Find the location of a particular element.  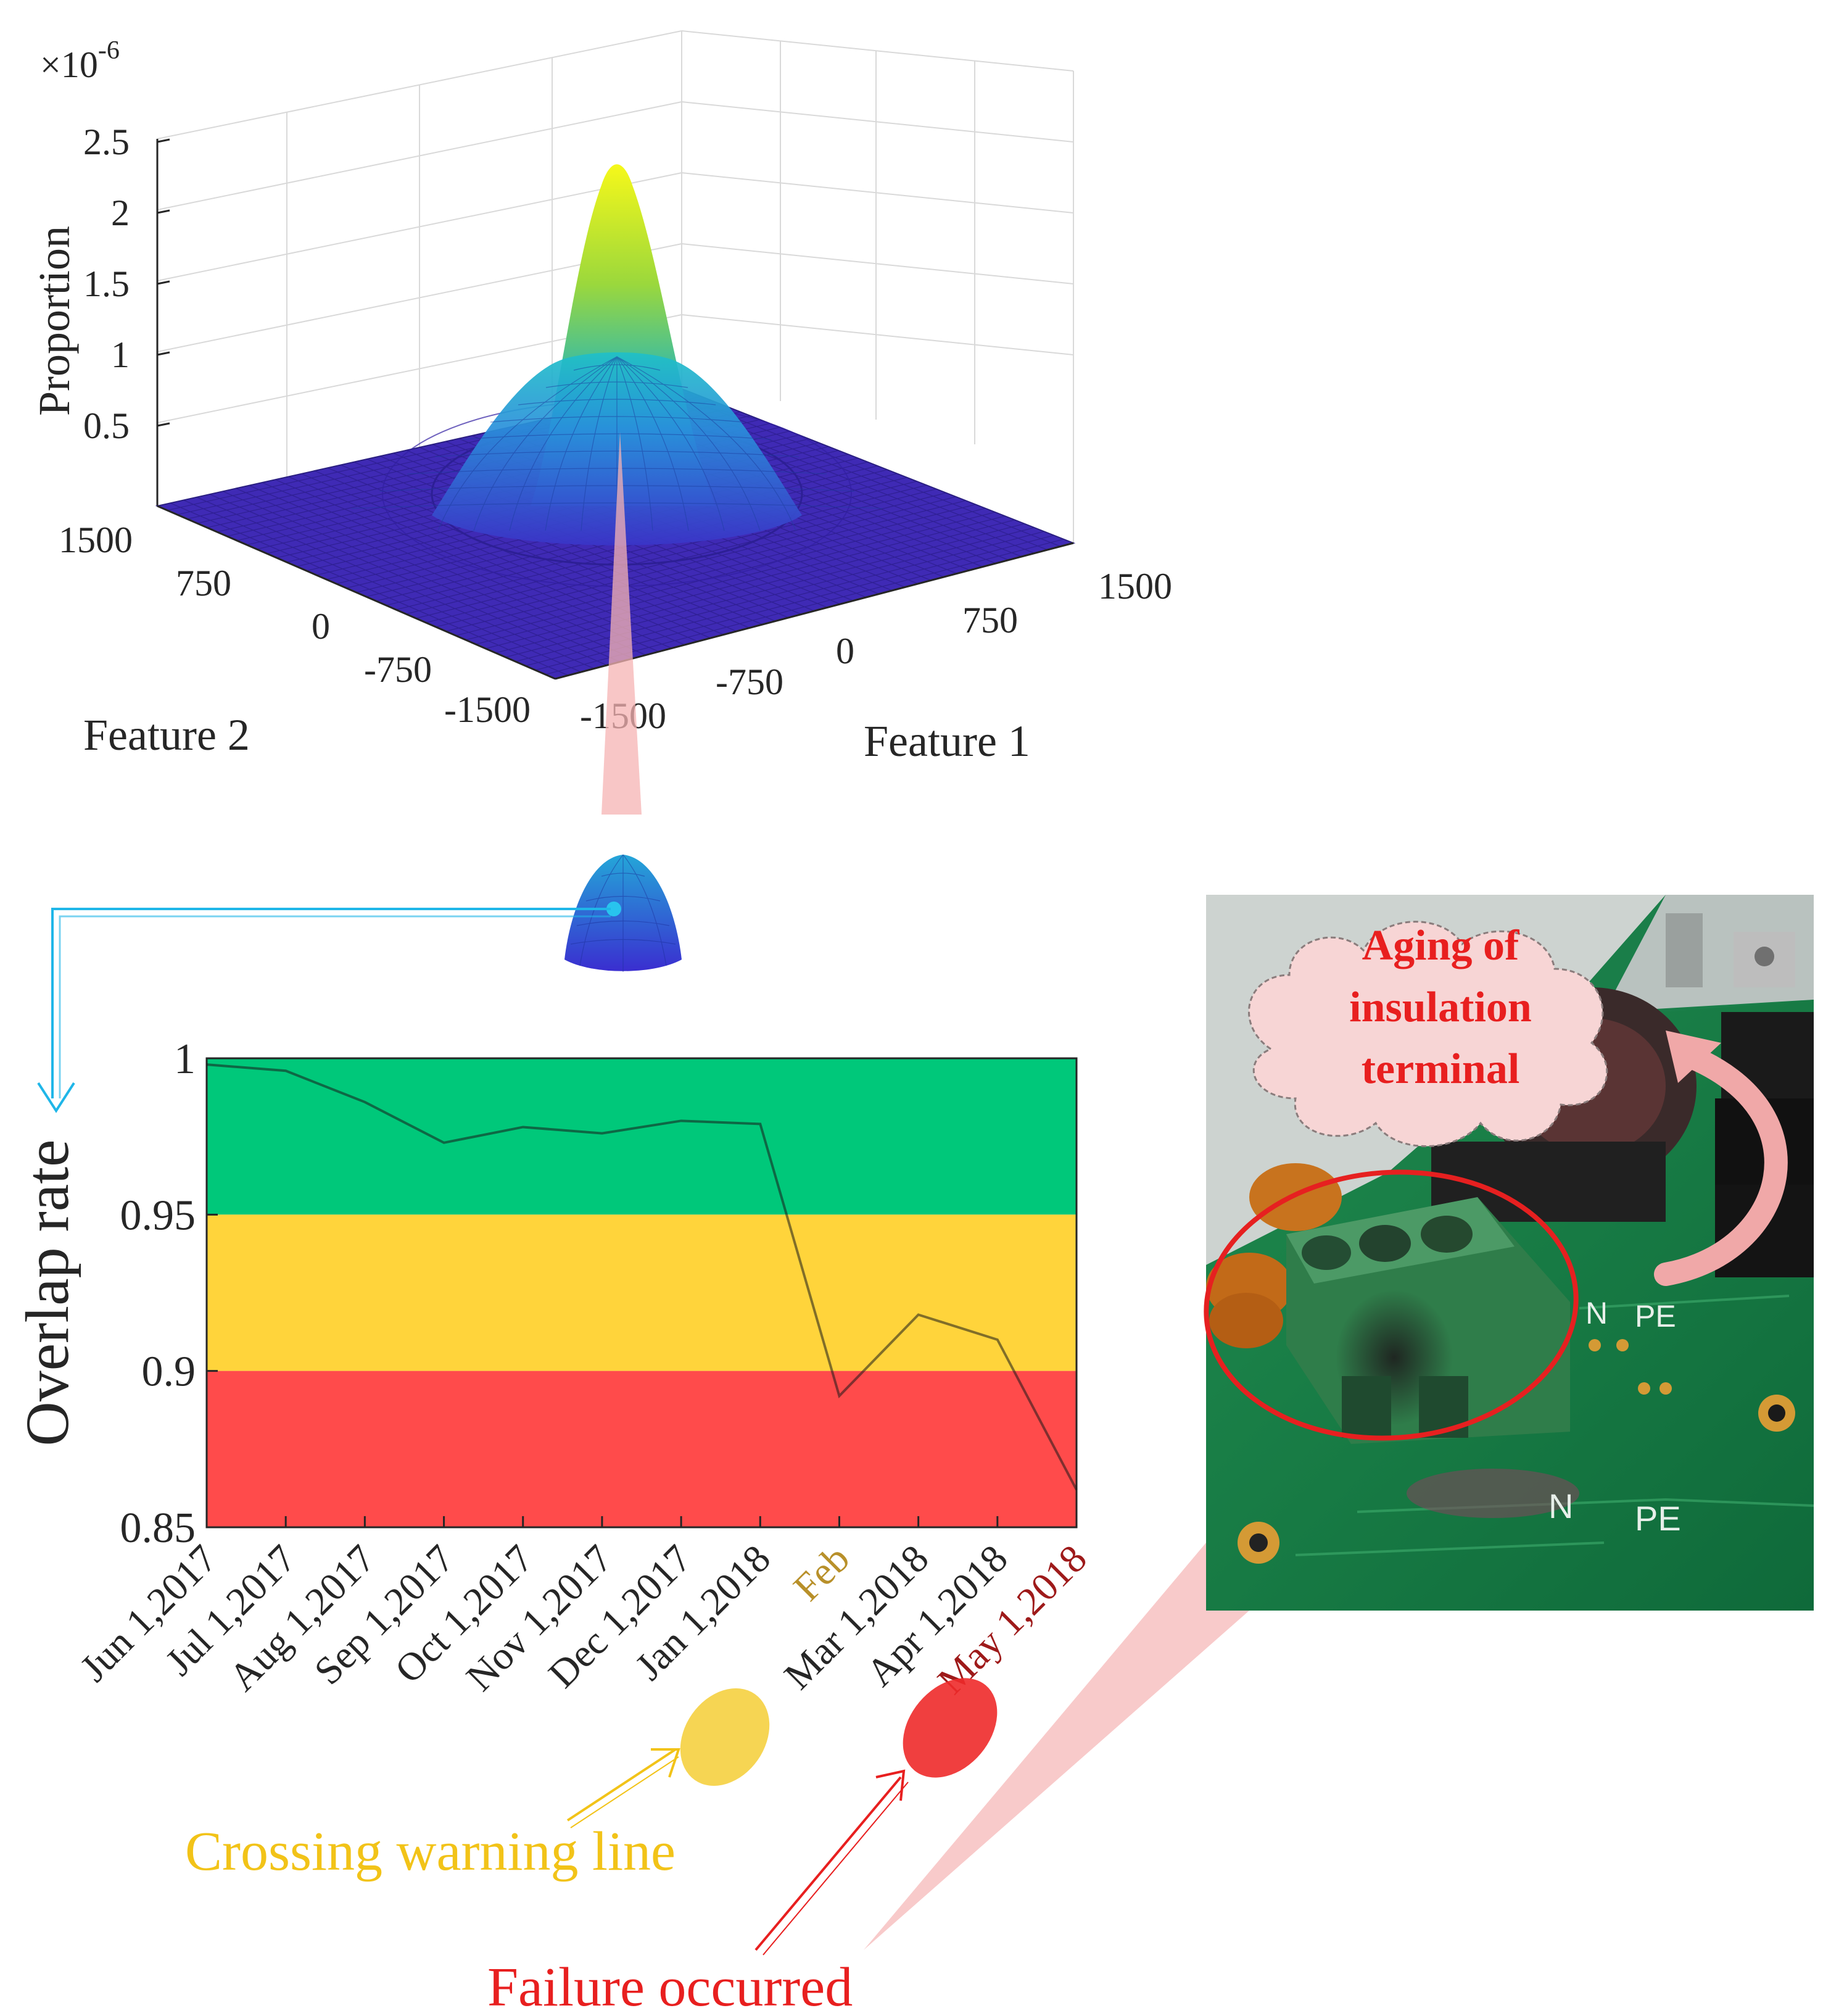

feb-highlight is located at coordinates (725, 1737).